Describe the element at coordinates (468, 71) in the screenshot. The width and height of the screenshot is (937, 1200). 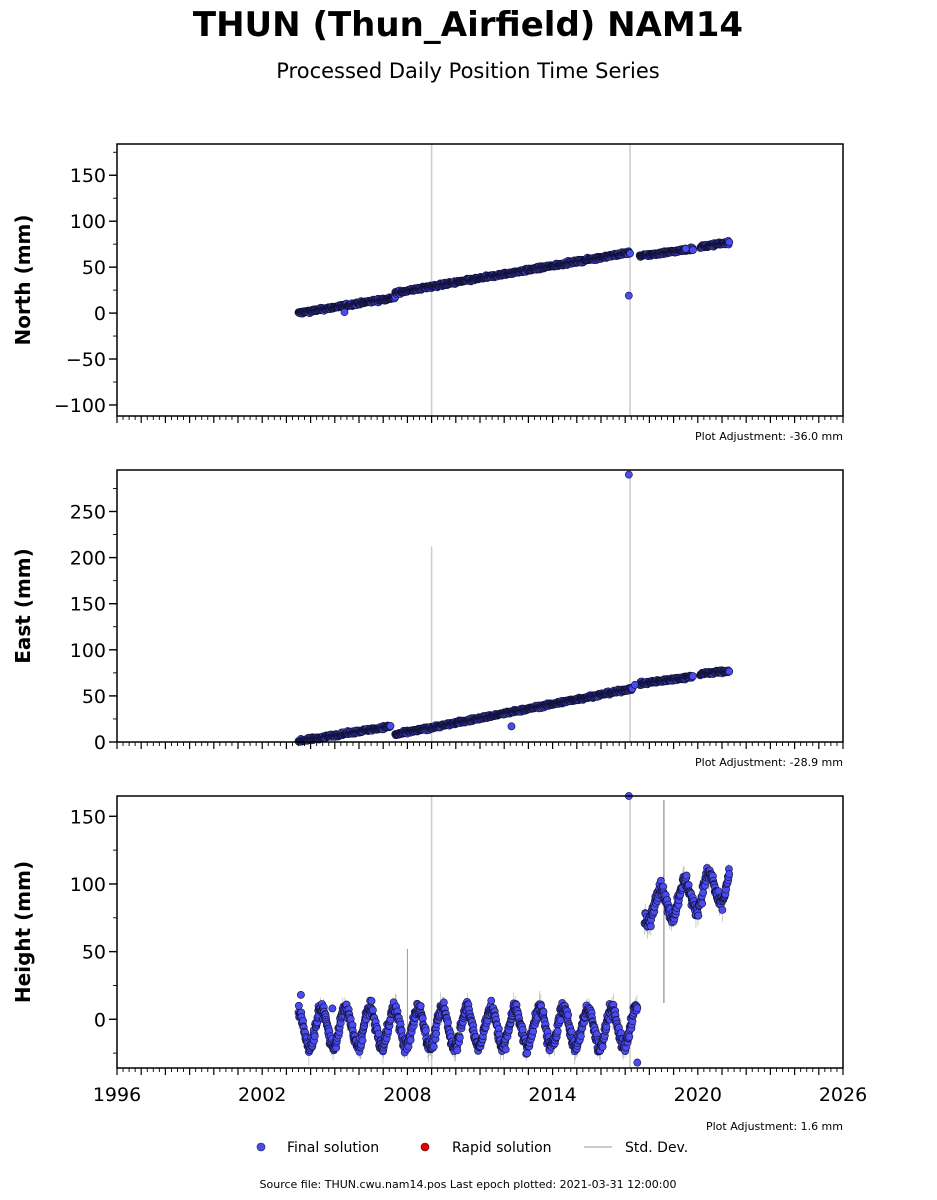
I see `figure-subtitle: Processed Daily Position Time Series` at that location.